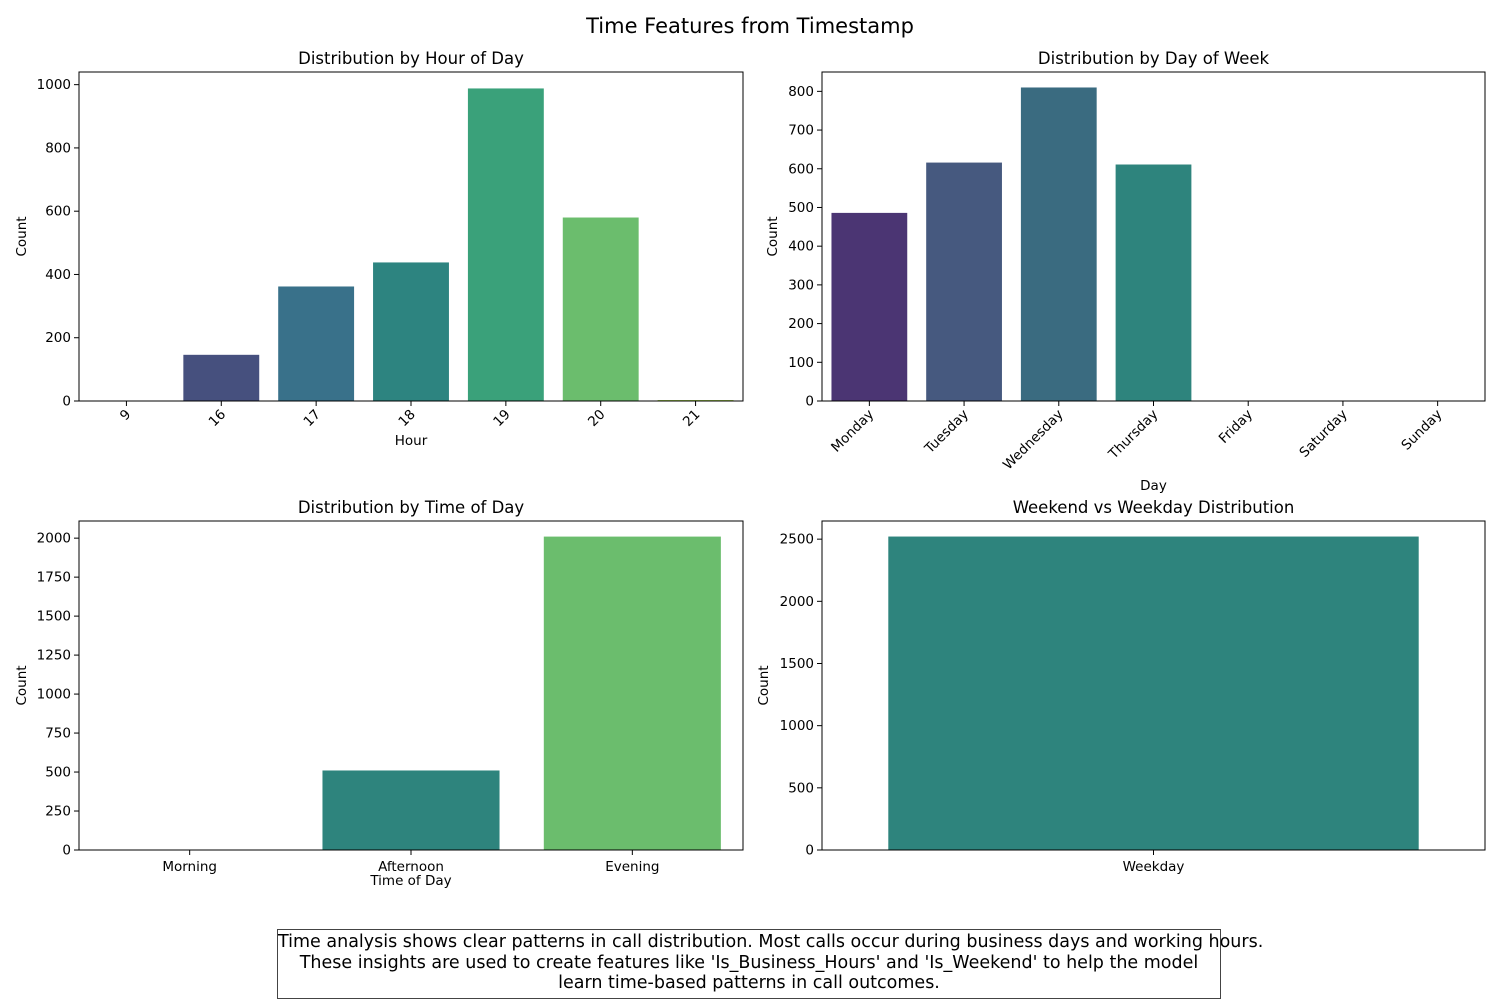 The image size is (1500, 1000). What do you see at coordinates (1154, 507) in the screenshot?
I see `chart-title: Weekend vs Weekday Distribution` at bounding box center [1154, 507].